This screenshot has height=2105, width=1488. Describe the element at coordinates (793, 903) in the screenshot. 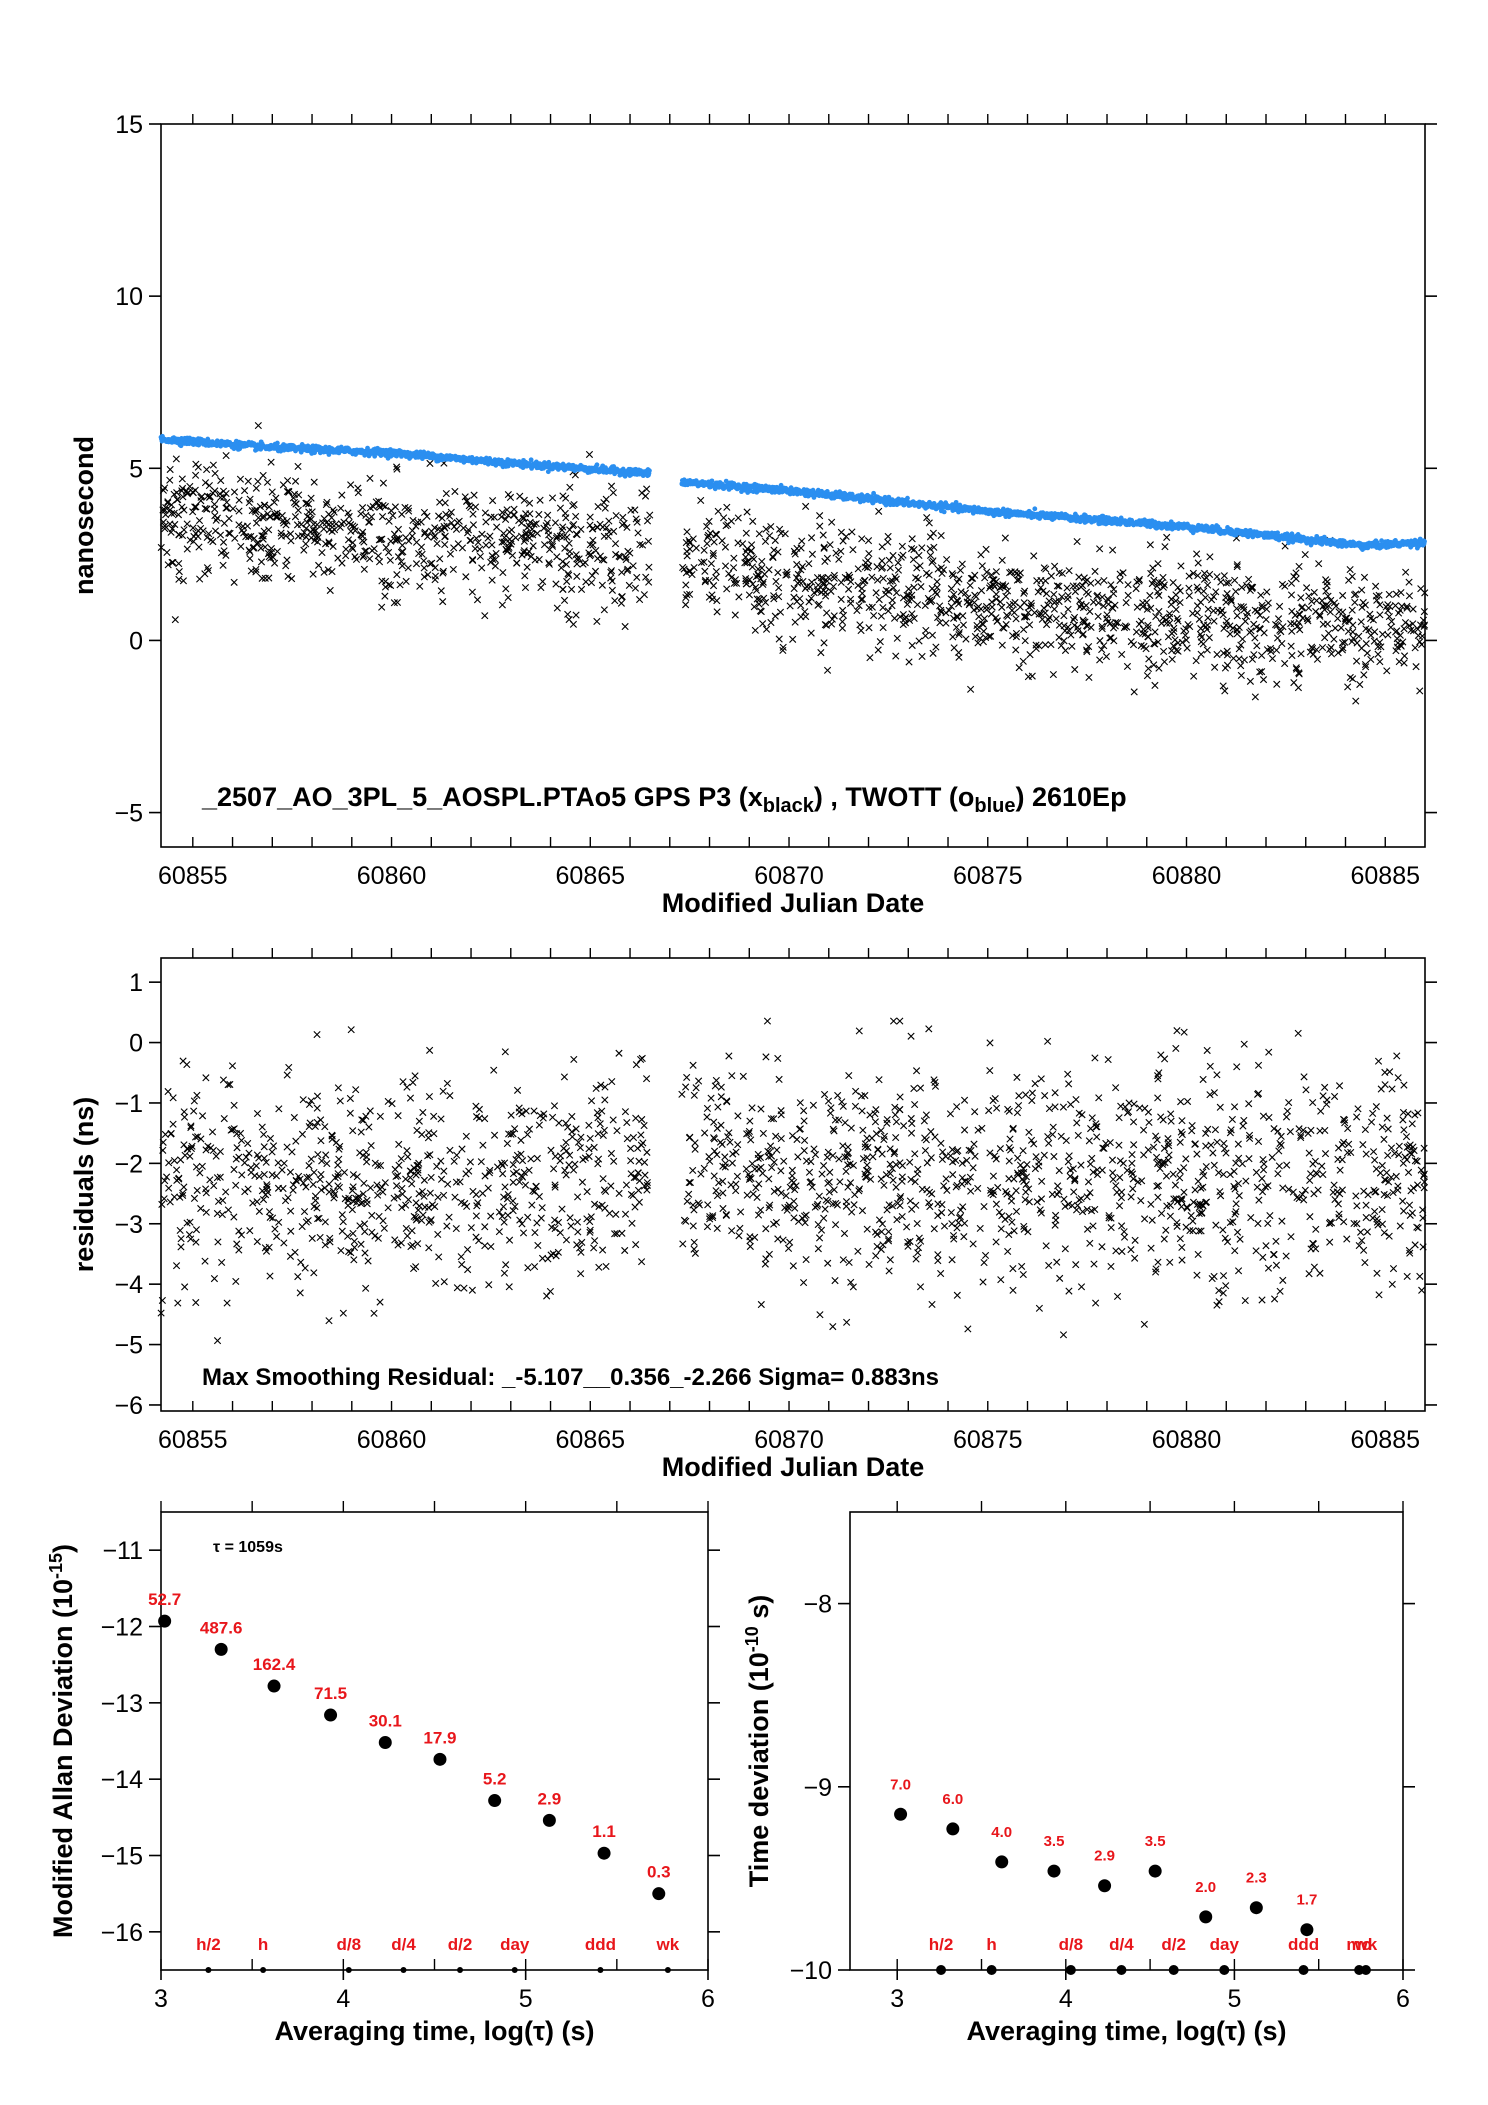

I see `x-axis-title: Modified Julian Date` at that location.